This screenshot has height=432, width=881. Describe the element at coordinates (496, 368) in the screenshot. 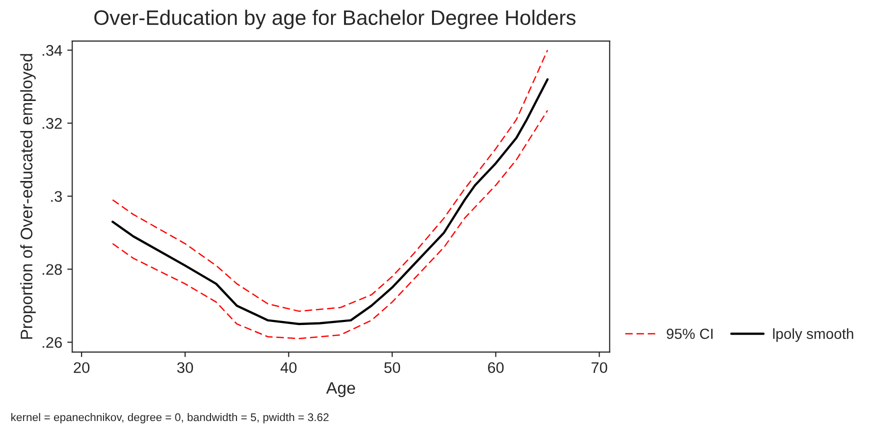

I see `x-tick-label: 60` at that location.